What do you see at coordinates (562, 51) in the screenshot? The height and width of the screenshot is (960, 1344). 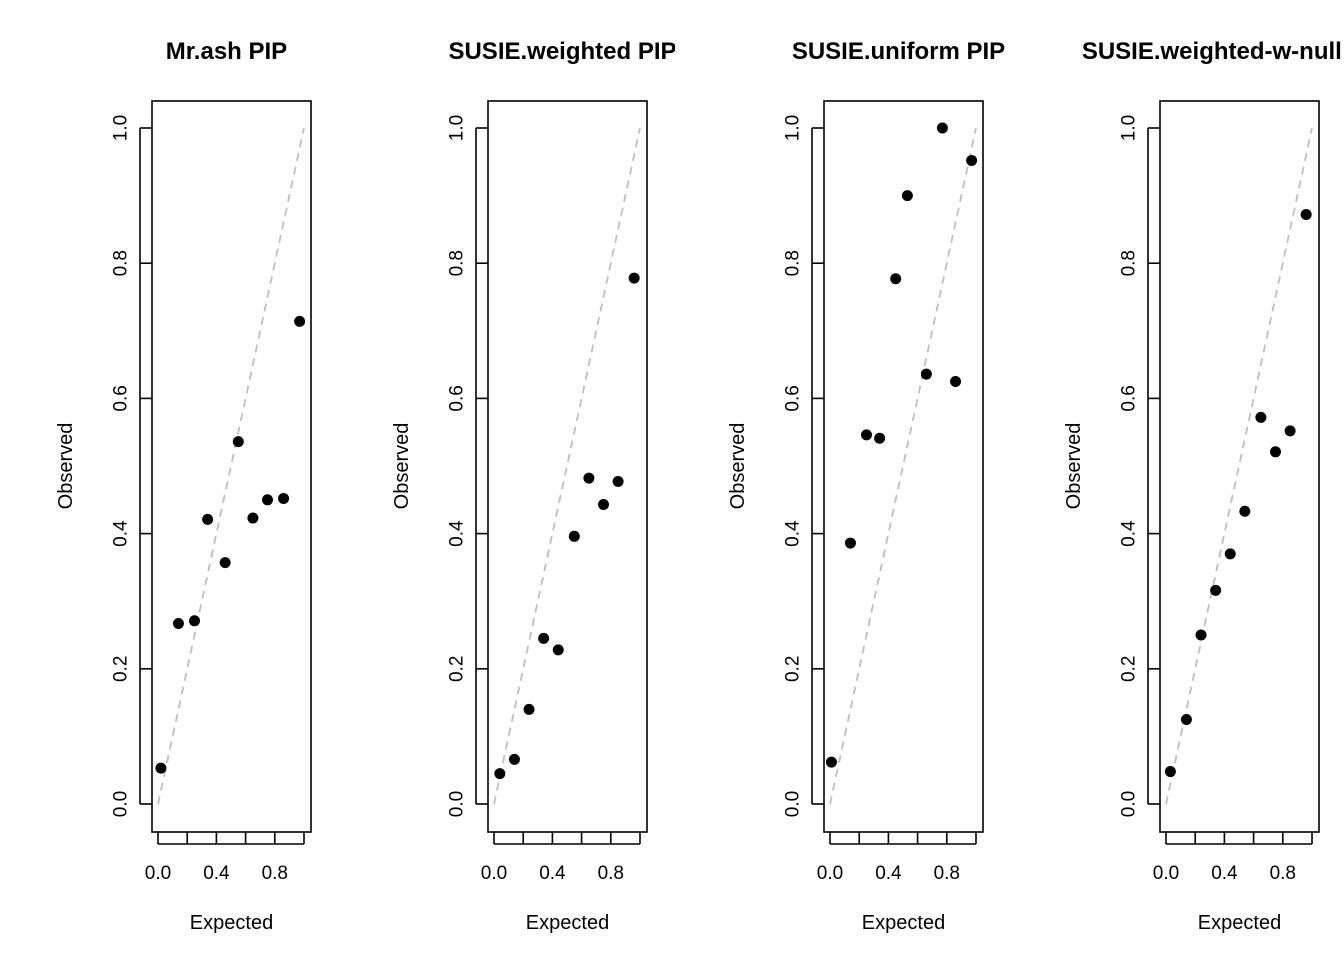 I see `panel-title: SUSIE.weighted PIP` at bounding box center [562, 51].